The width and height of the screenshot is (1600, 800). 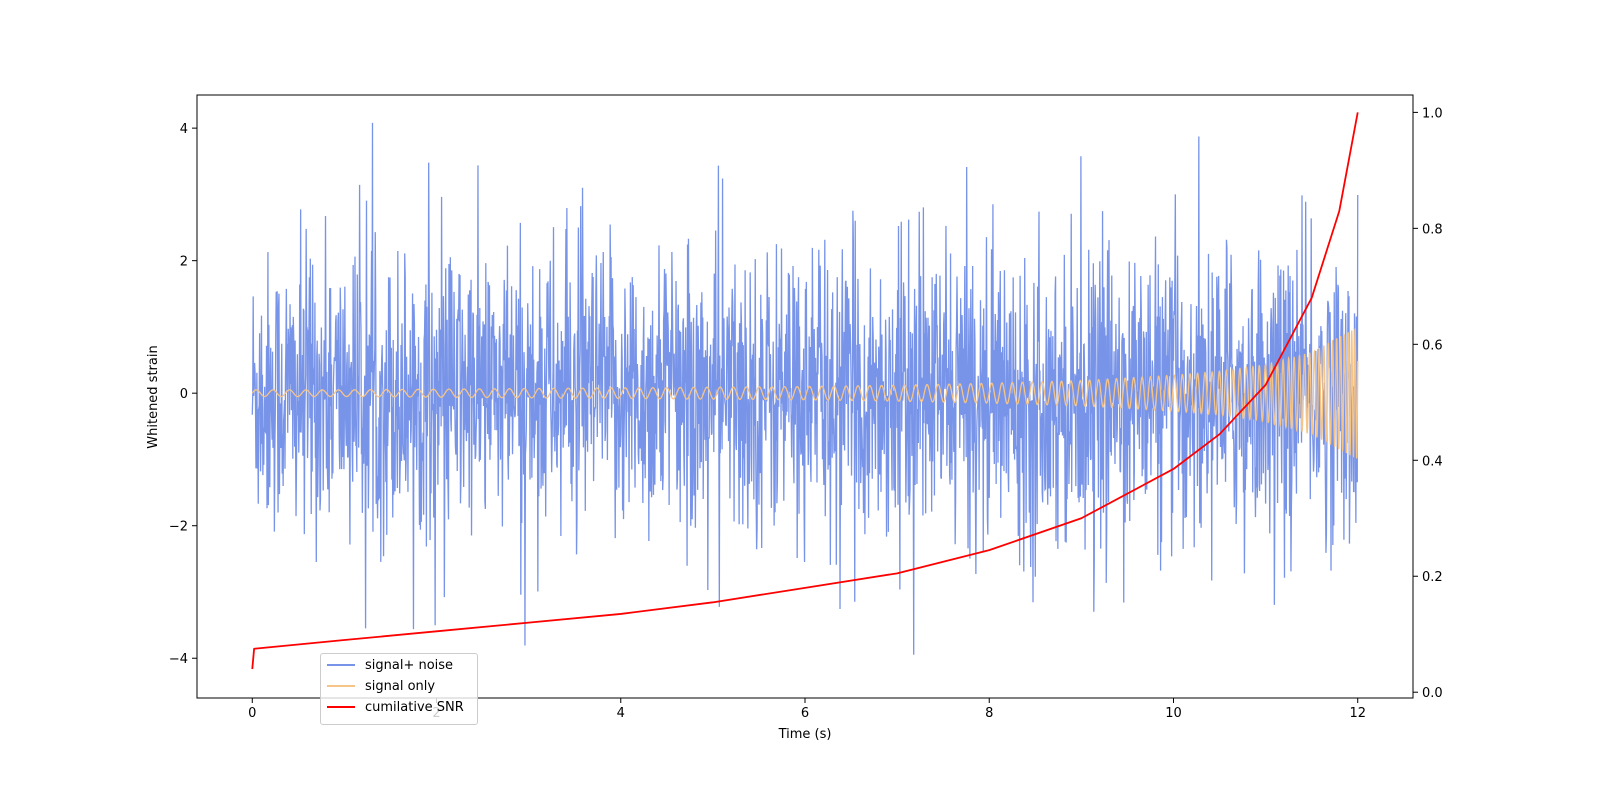 What do you see at coordinates (409, 665) in the screenshot?
I see `legend-label: signal+ noise` at bounding box center [409, 665].